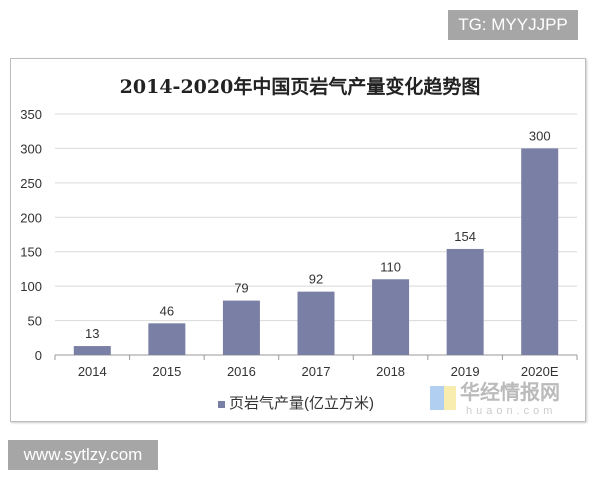 The width and height of the screenshot is (600, 480). I want to click on data-label: 92, so click(316, 279).